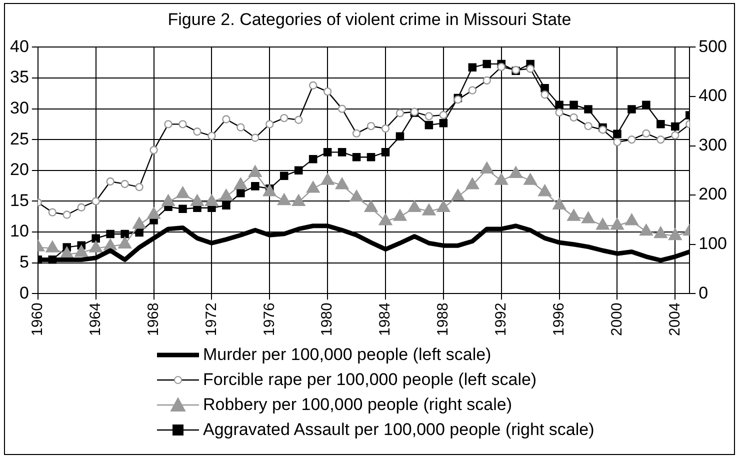 The height and width of the screenshot is (459, 739). I want to click on y-tick-label: 20, so click(19, 170).